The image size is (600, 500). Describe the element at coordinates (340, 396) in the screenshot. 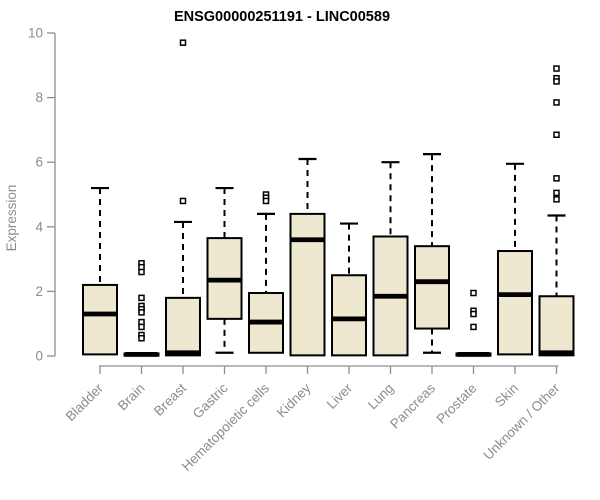

I see `x-category-label-liver: Liver` at that location.